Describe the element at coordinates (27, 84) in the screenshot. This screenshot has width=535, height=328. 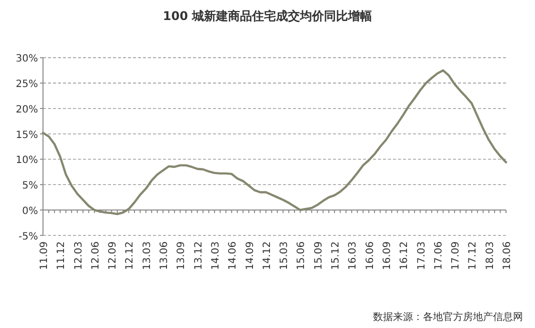
I see `y-tick-label: 25%` at that location.